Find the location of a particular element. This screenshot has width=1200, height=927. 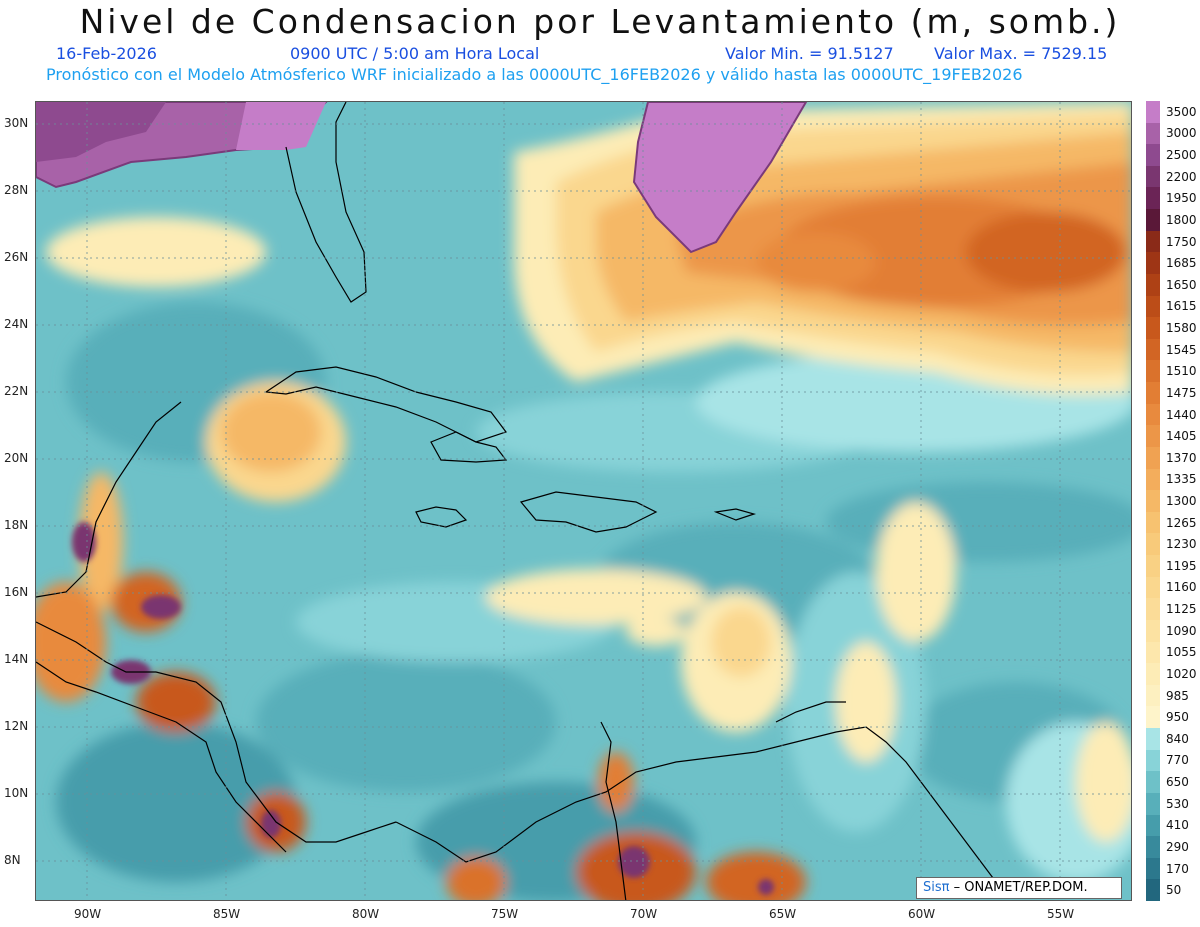

colorbar is located at coordinates (1153, 501).